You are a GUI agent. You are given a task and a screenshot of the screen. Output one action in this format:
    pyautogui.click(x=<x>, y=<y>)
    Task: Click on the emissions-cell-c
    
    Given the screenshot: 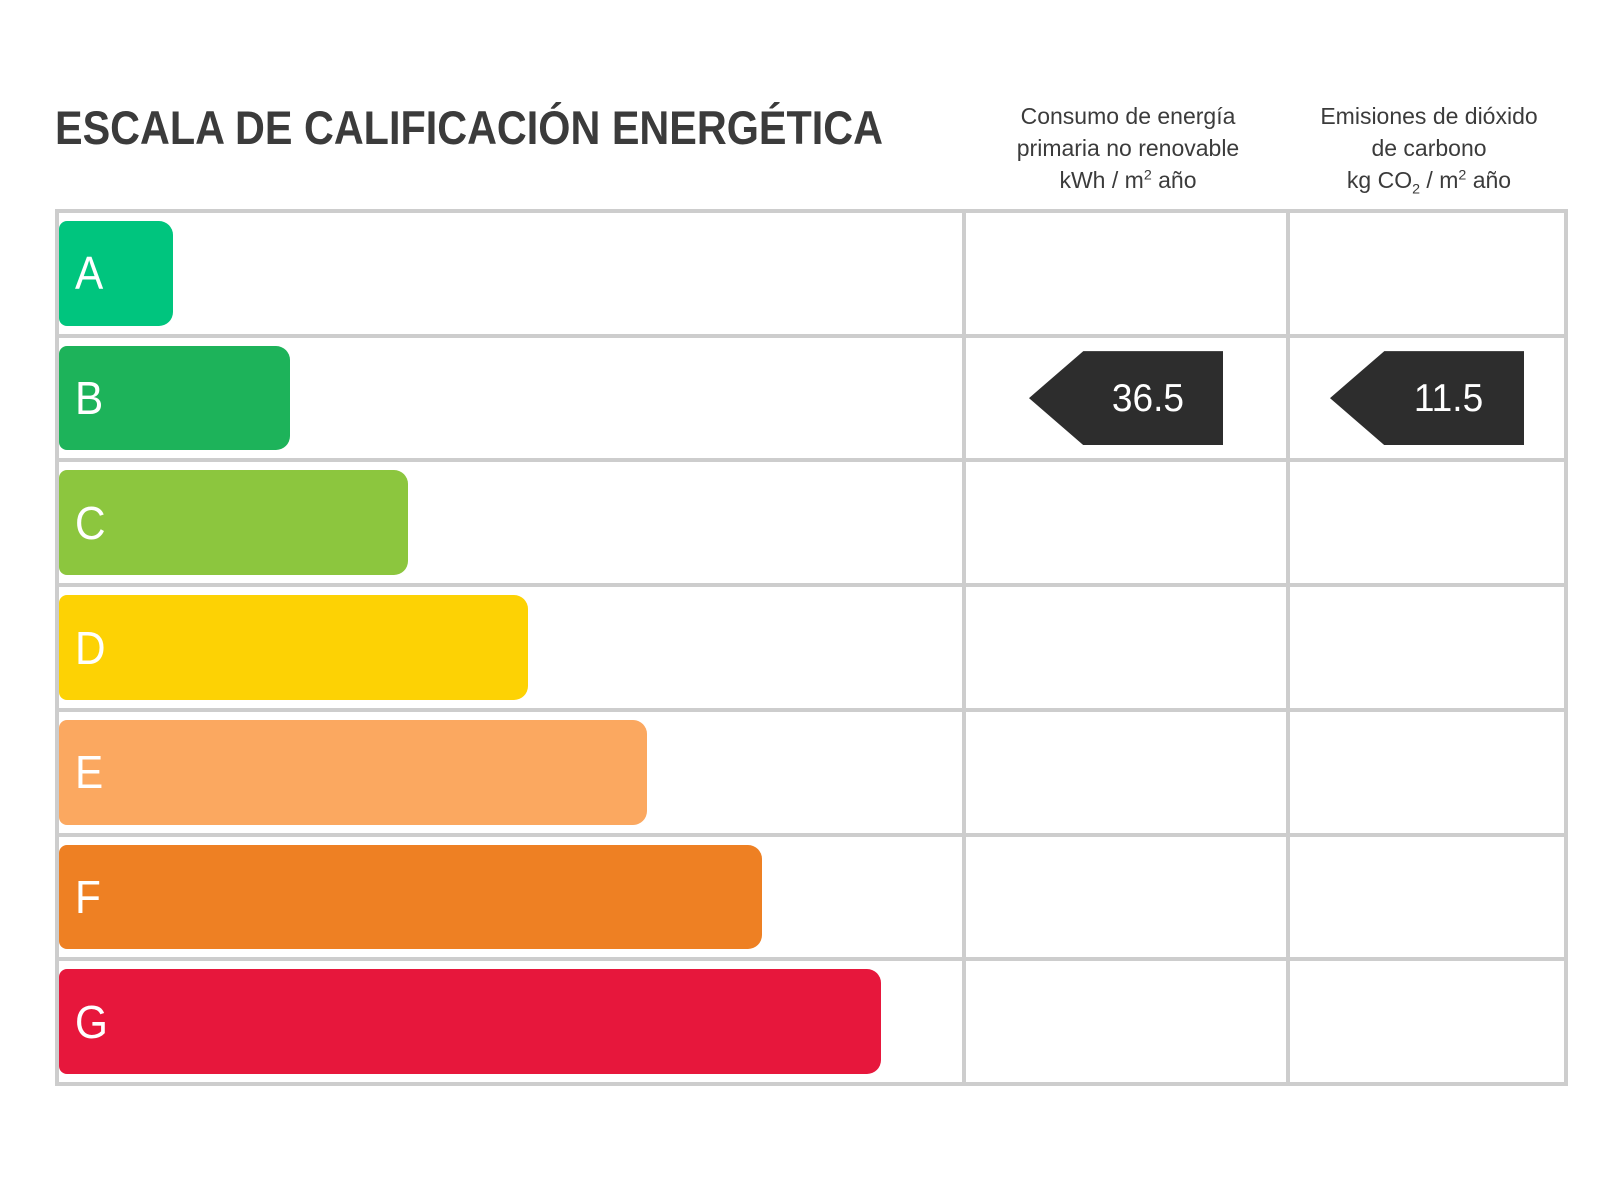 What is the action you would take?
    pyautogui.click(x=1425, y=523)
    